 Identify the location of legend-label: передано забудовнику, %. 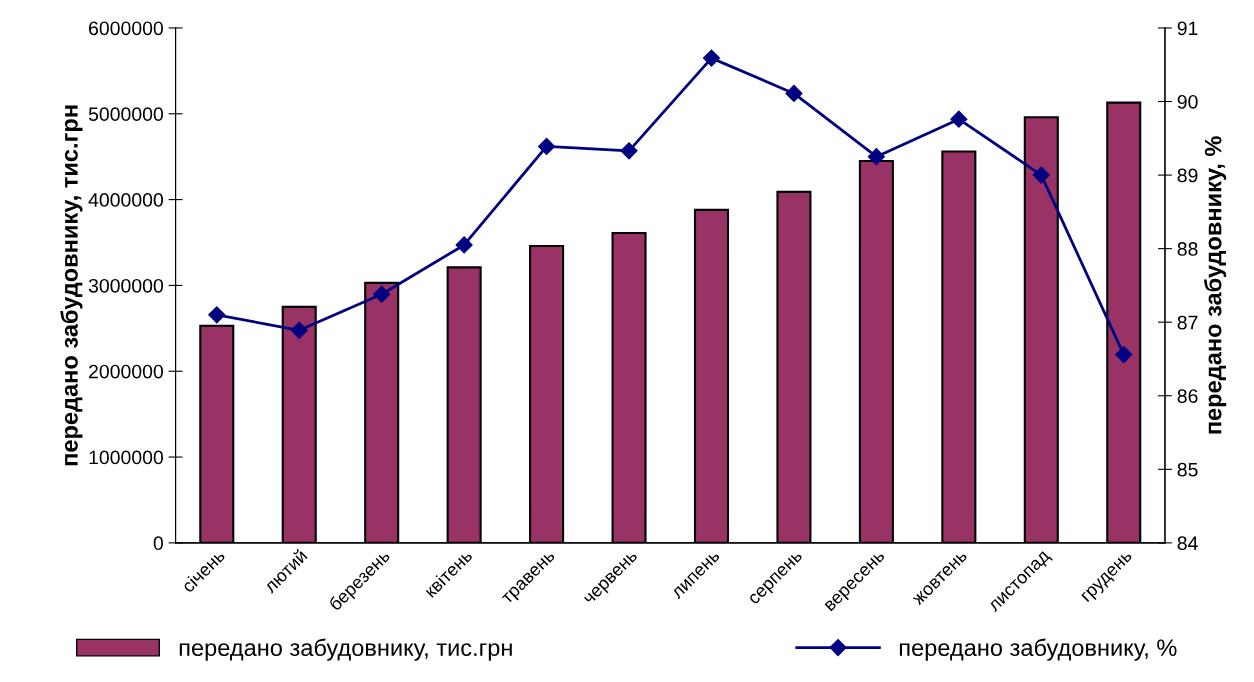
(1038, 649).